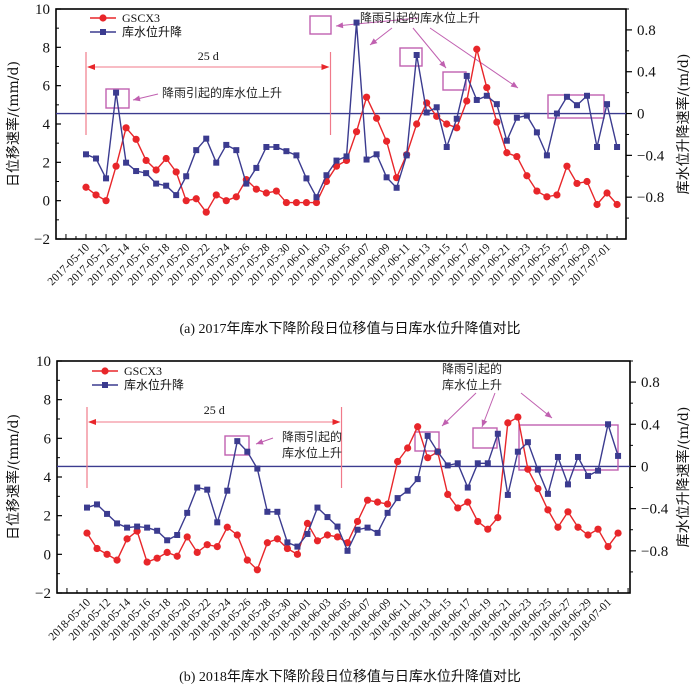 This screenshot has height=694, width=700. I want to click on span-arrow-head-right, so click(325, 67).